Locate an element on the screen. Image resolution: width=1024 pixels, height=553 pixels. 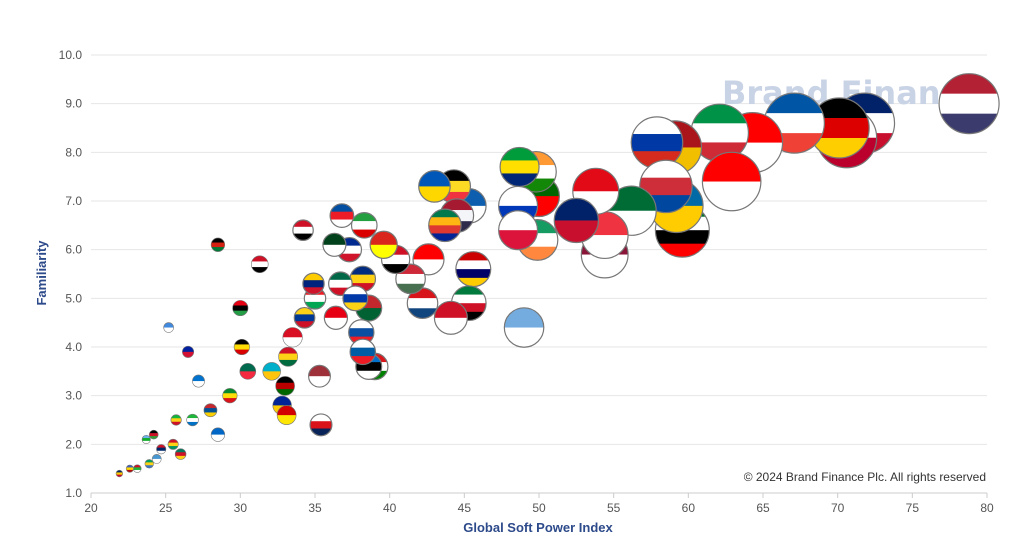
point-sierra-leone-flag is located at coordinates (192, 420).